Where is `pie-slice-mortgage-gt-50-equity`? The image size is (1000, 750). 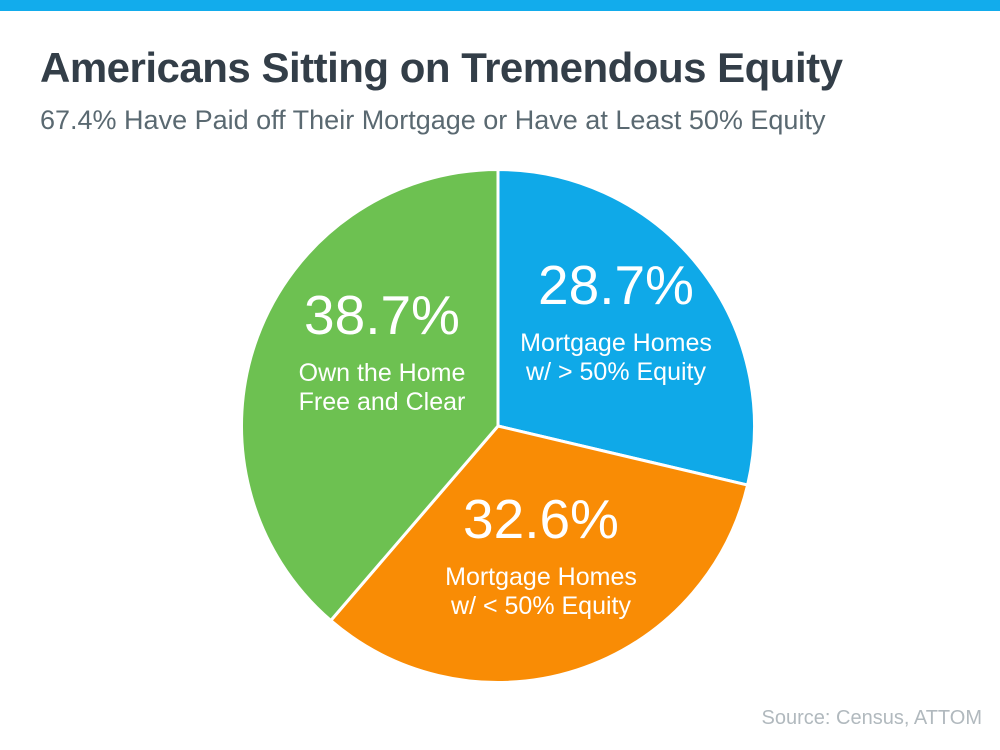
pie-slice-mortgage-gt-50-equity is located at coordinates (626, 327).